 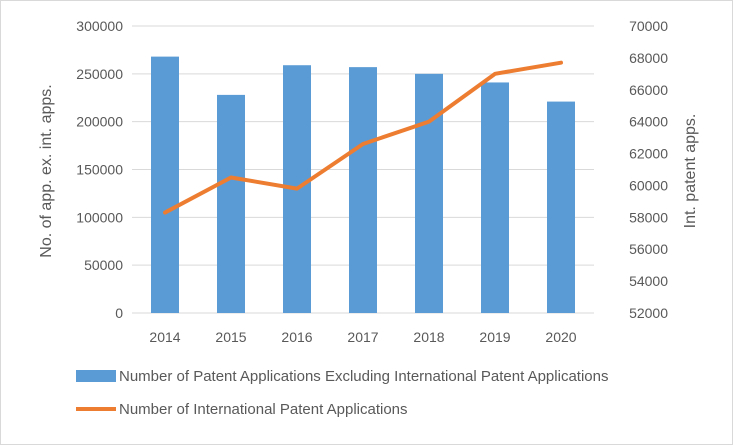 I want to click on y2-tick-label: 62000, so click(x=648, y=154).